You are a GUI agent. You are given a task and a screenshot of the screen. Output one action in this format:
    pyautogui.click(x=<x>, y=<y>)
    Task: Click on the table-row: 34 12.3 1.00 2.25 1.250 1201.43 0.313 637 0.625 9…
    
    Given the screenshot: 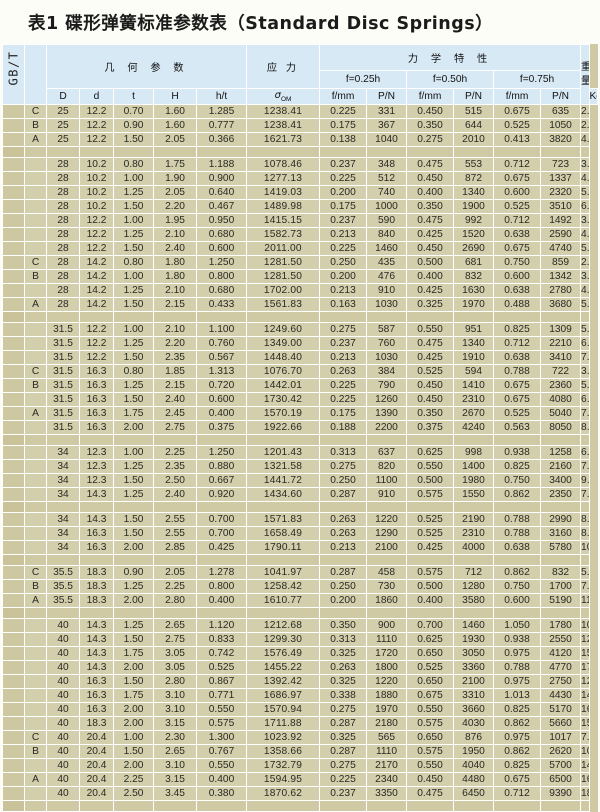 What is the action you would take?
    pyautogui.click(x=300, y=452)
    